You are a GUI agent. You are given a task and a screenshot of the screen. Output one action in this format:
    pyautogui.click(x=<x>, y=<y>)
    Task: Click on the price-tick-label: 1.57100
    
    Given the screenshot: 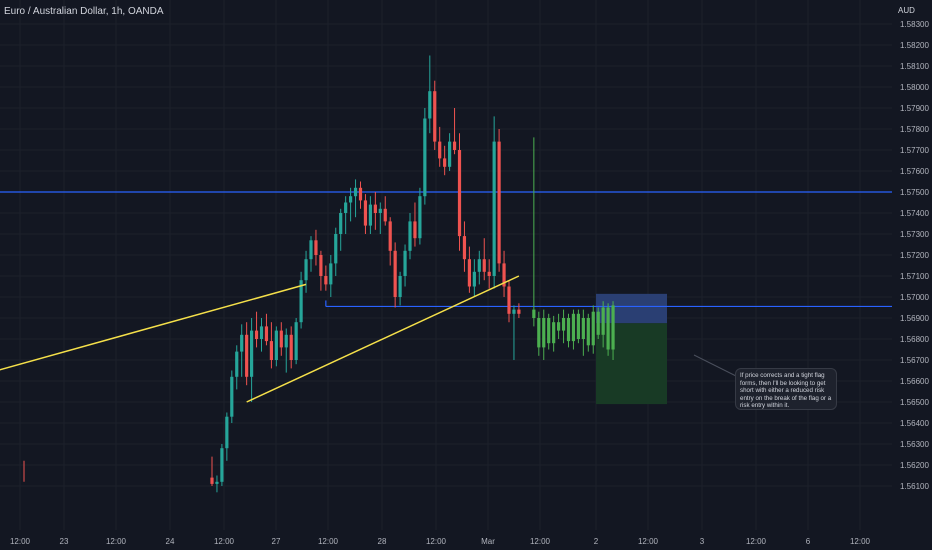 What is the action you would take?
    pyautogui.click(x=914, y=276)
    